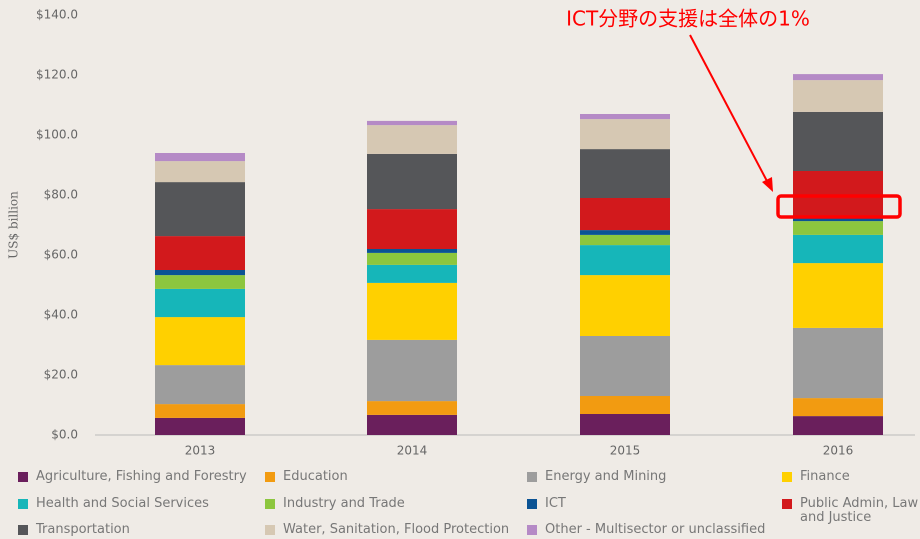 Image resolution: width=920 pixels, height=539 pixels. Describe the element at coordinates (64, 435) in the screenshot. I see `y-tick-label: $0.0` at that location.